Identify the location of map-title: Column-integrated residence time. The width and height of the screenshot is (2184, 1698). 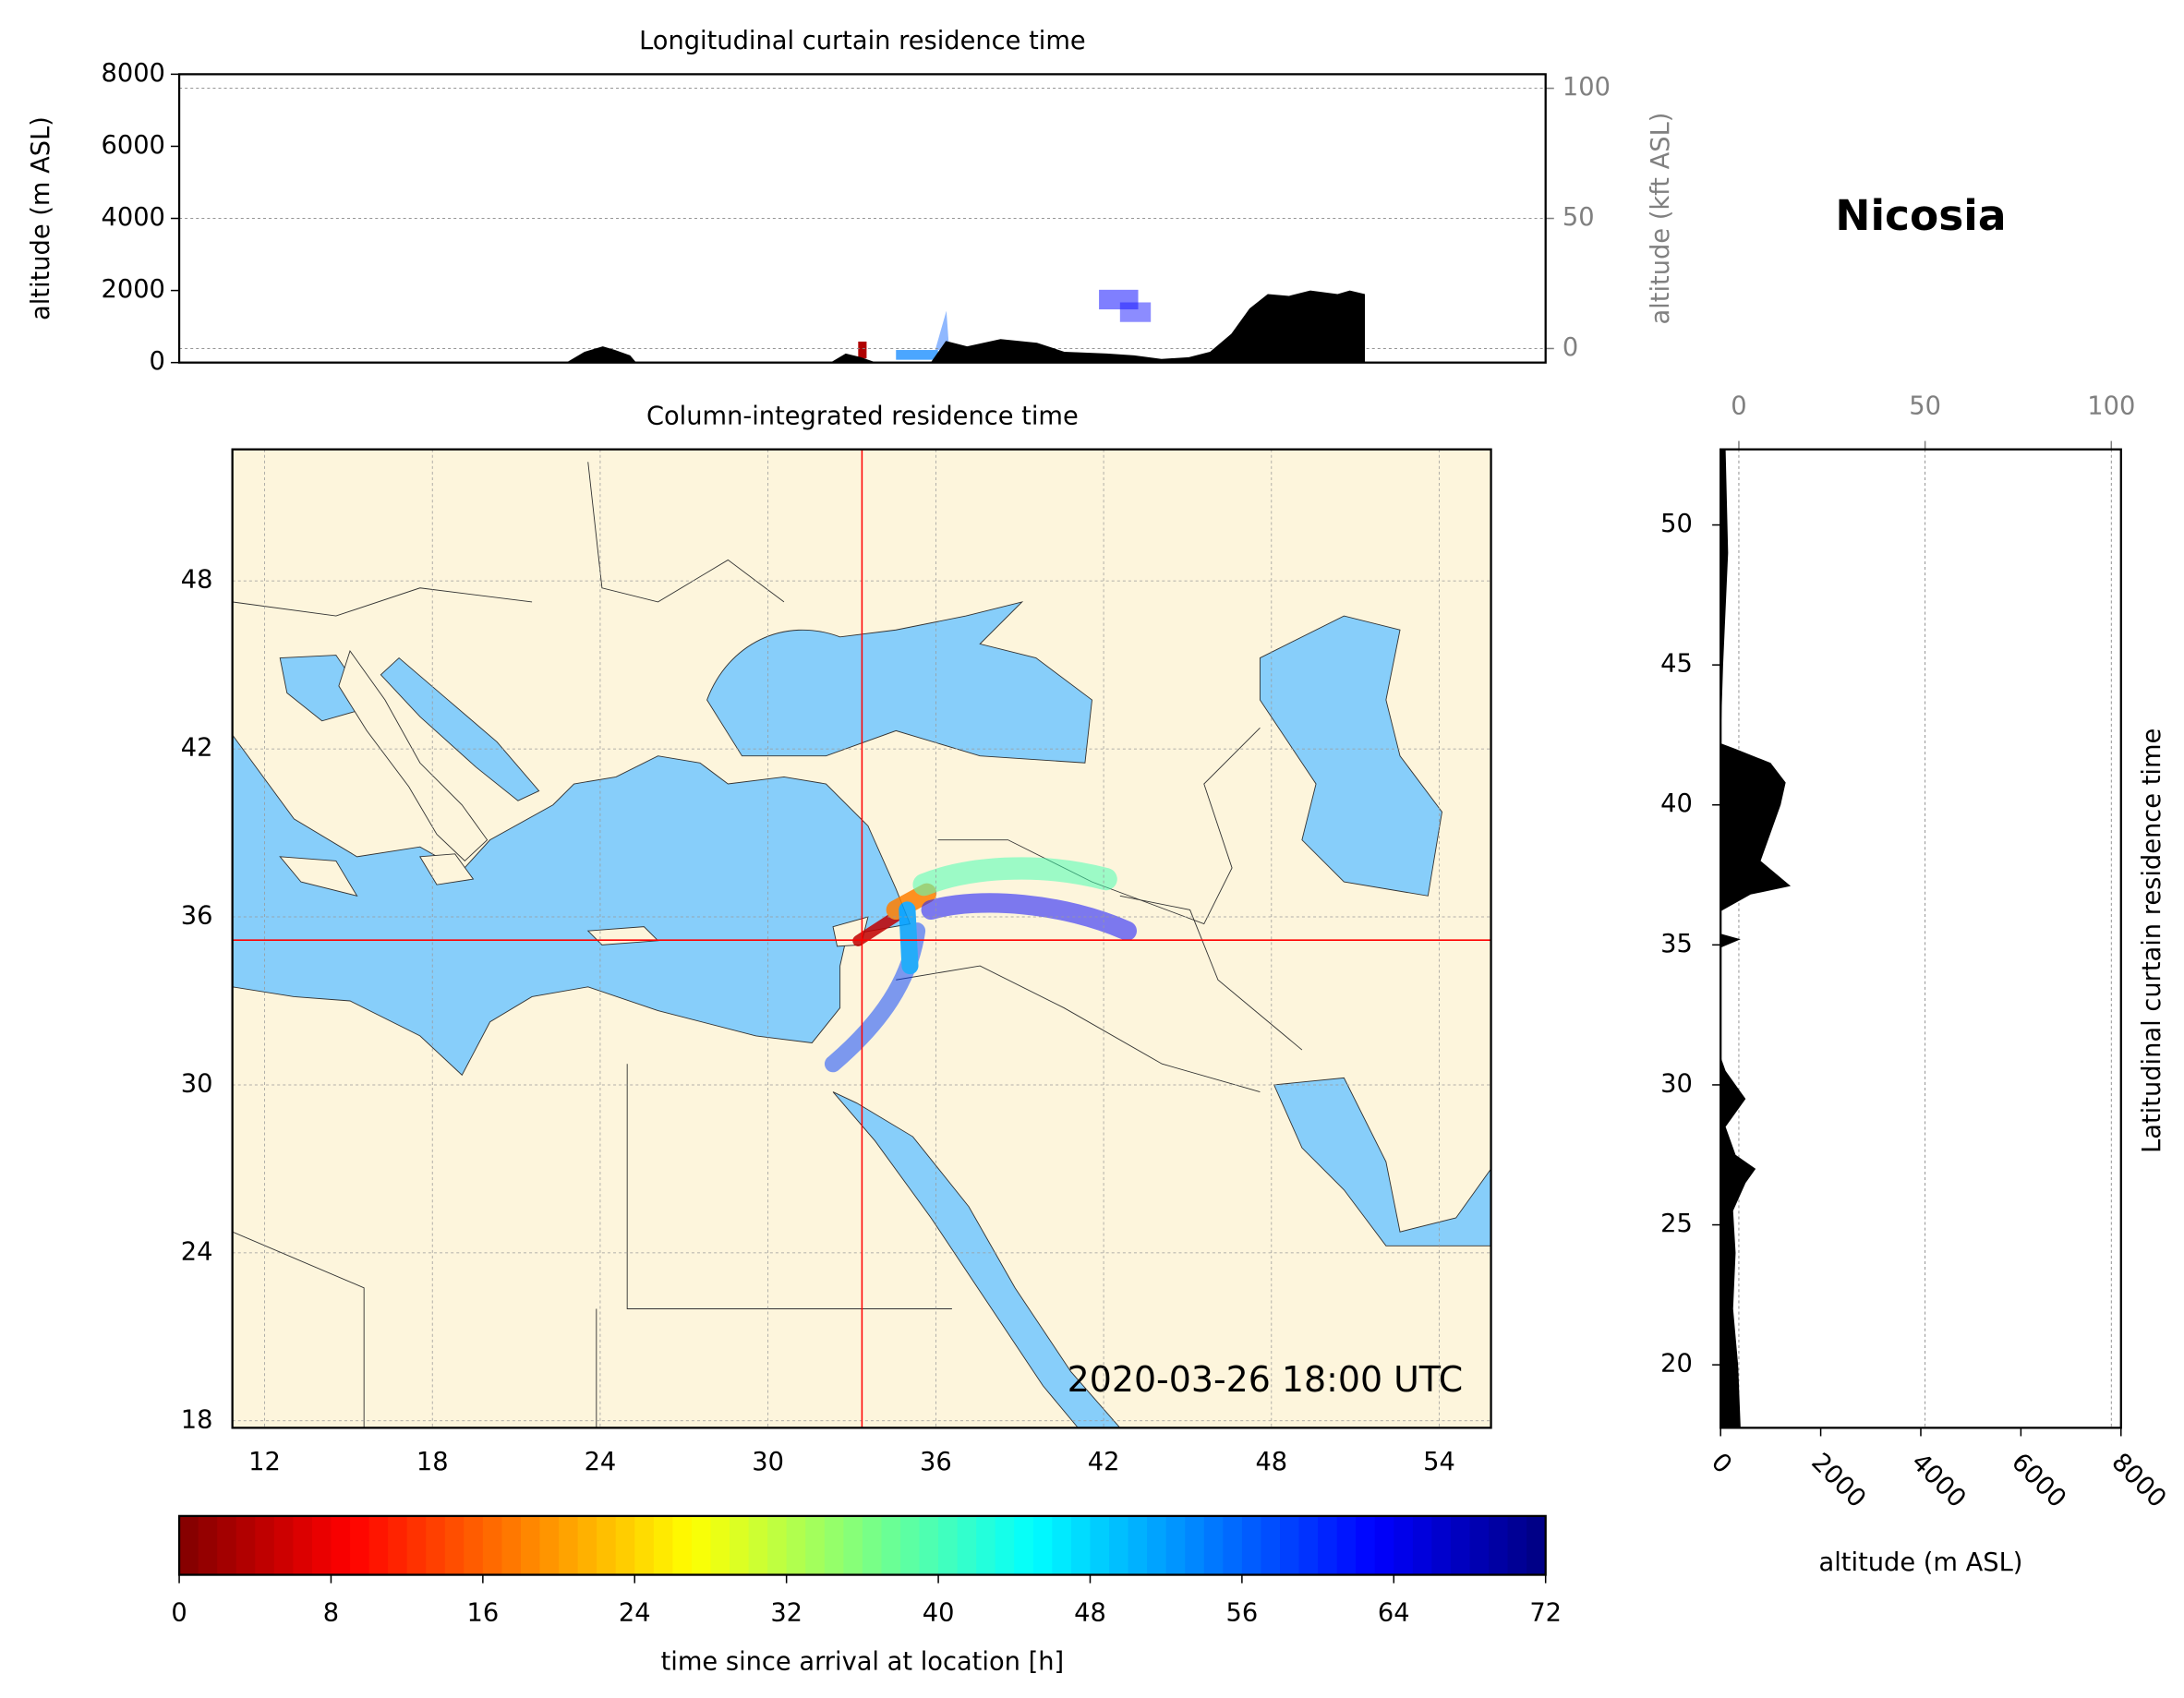
(862, 416).